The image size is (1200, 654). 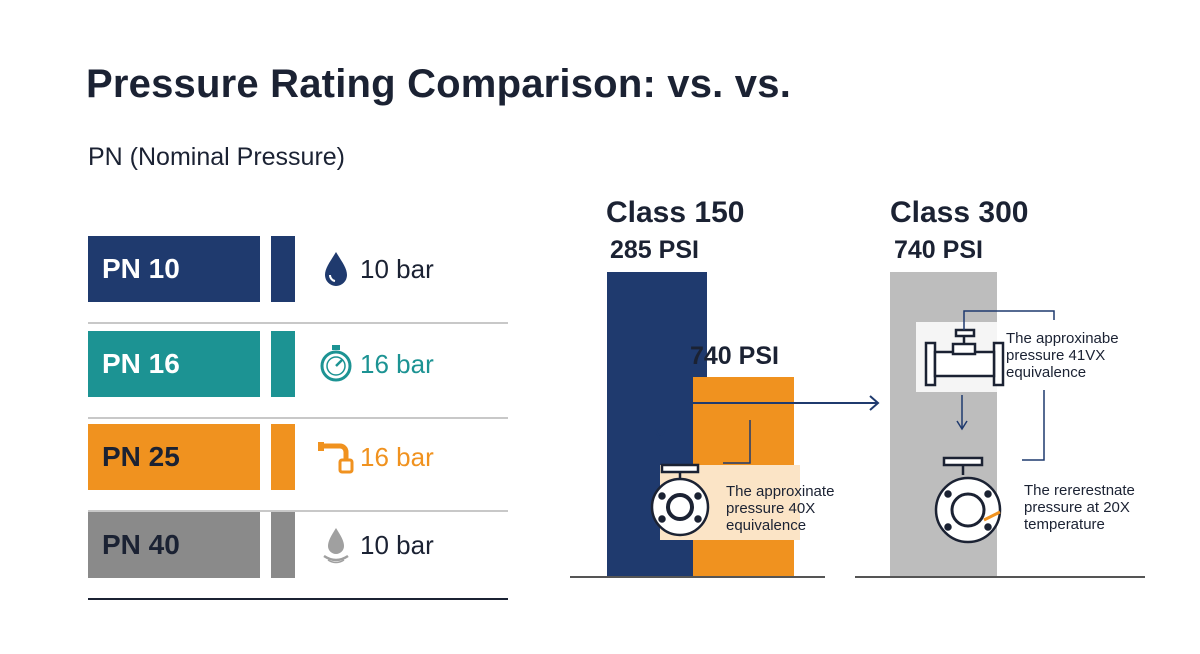 What do you see at coordinates (697, 577) in the screenshot?
I see `class150-baseline` at bounding box center [697, 577].